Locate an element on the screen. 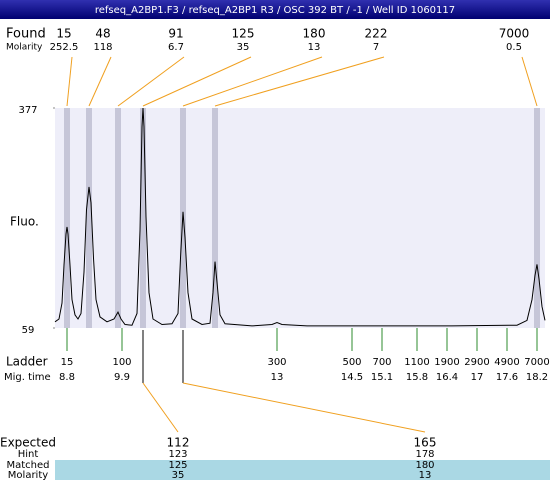  mig-time: 15.8 is located at coordinates (417, 377).